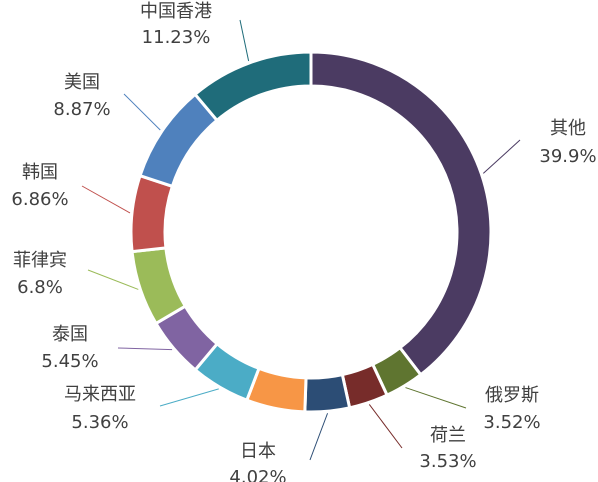 The height and width of the screenshot is (482, 598). Describe the element at coordinates (448, 435) in the screenshot. I see `slice-name-label: 荷兰` at that location.